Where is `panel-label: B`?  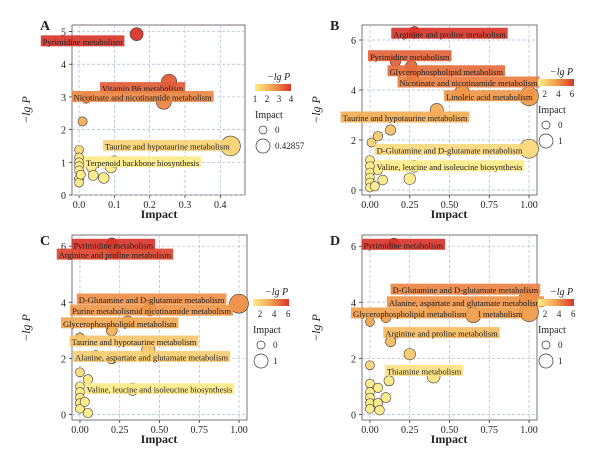
panel-label: B is located at coordinates (334, 26).